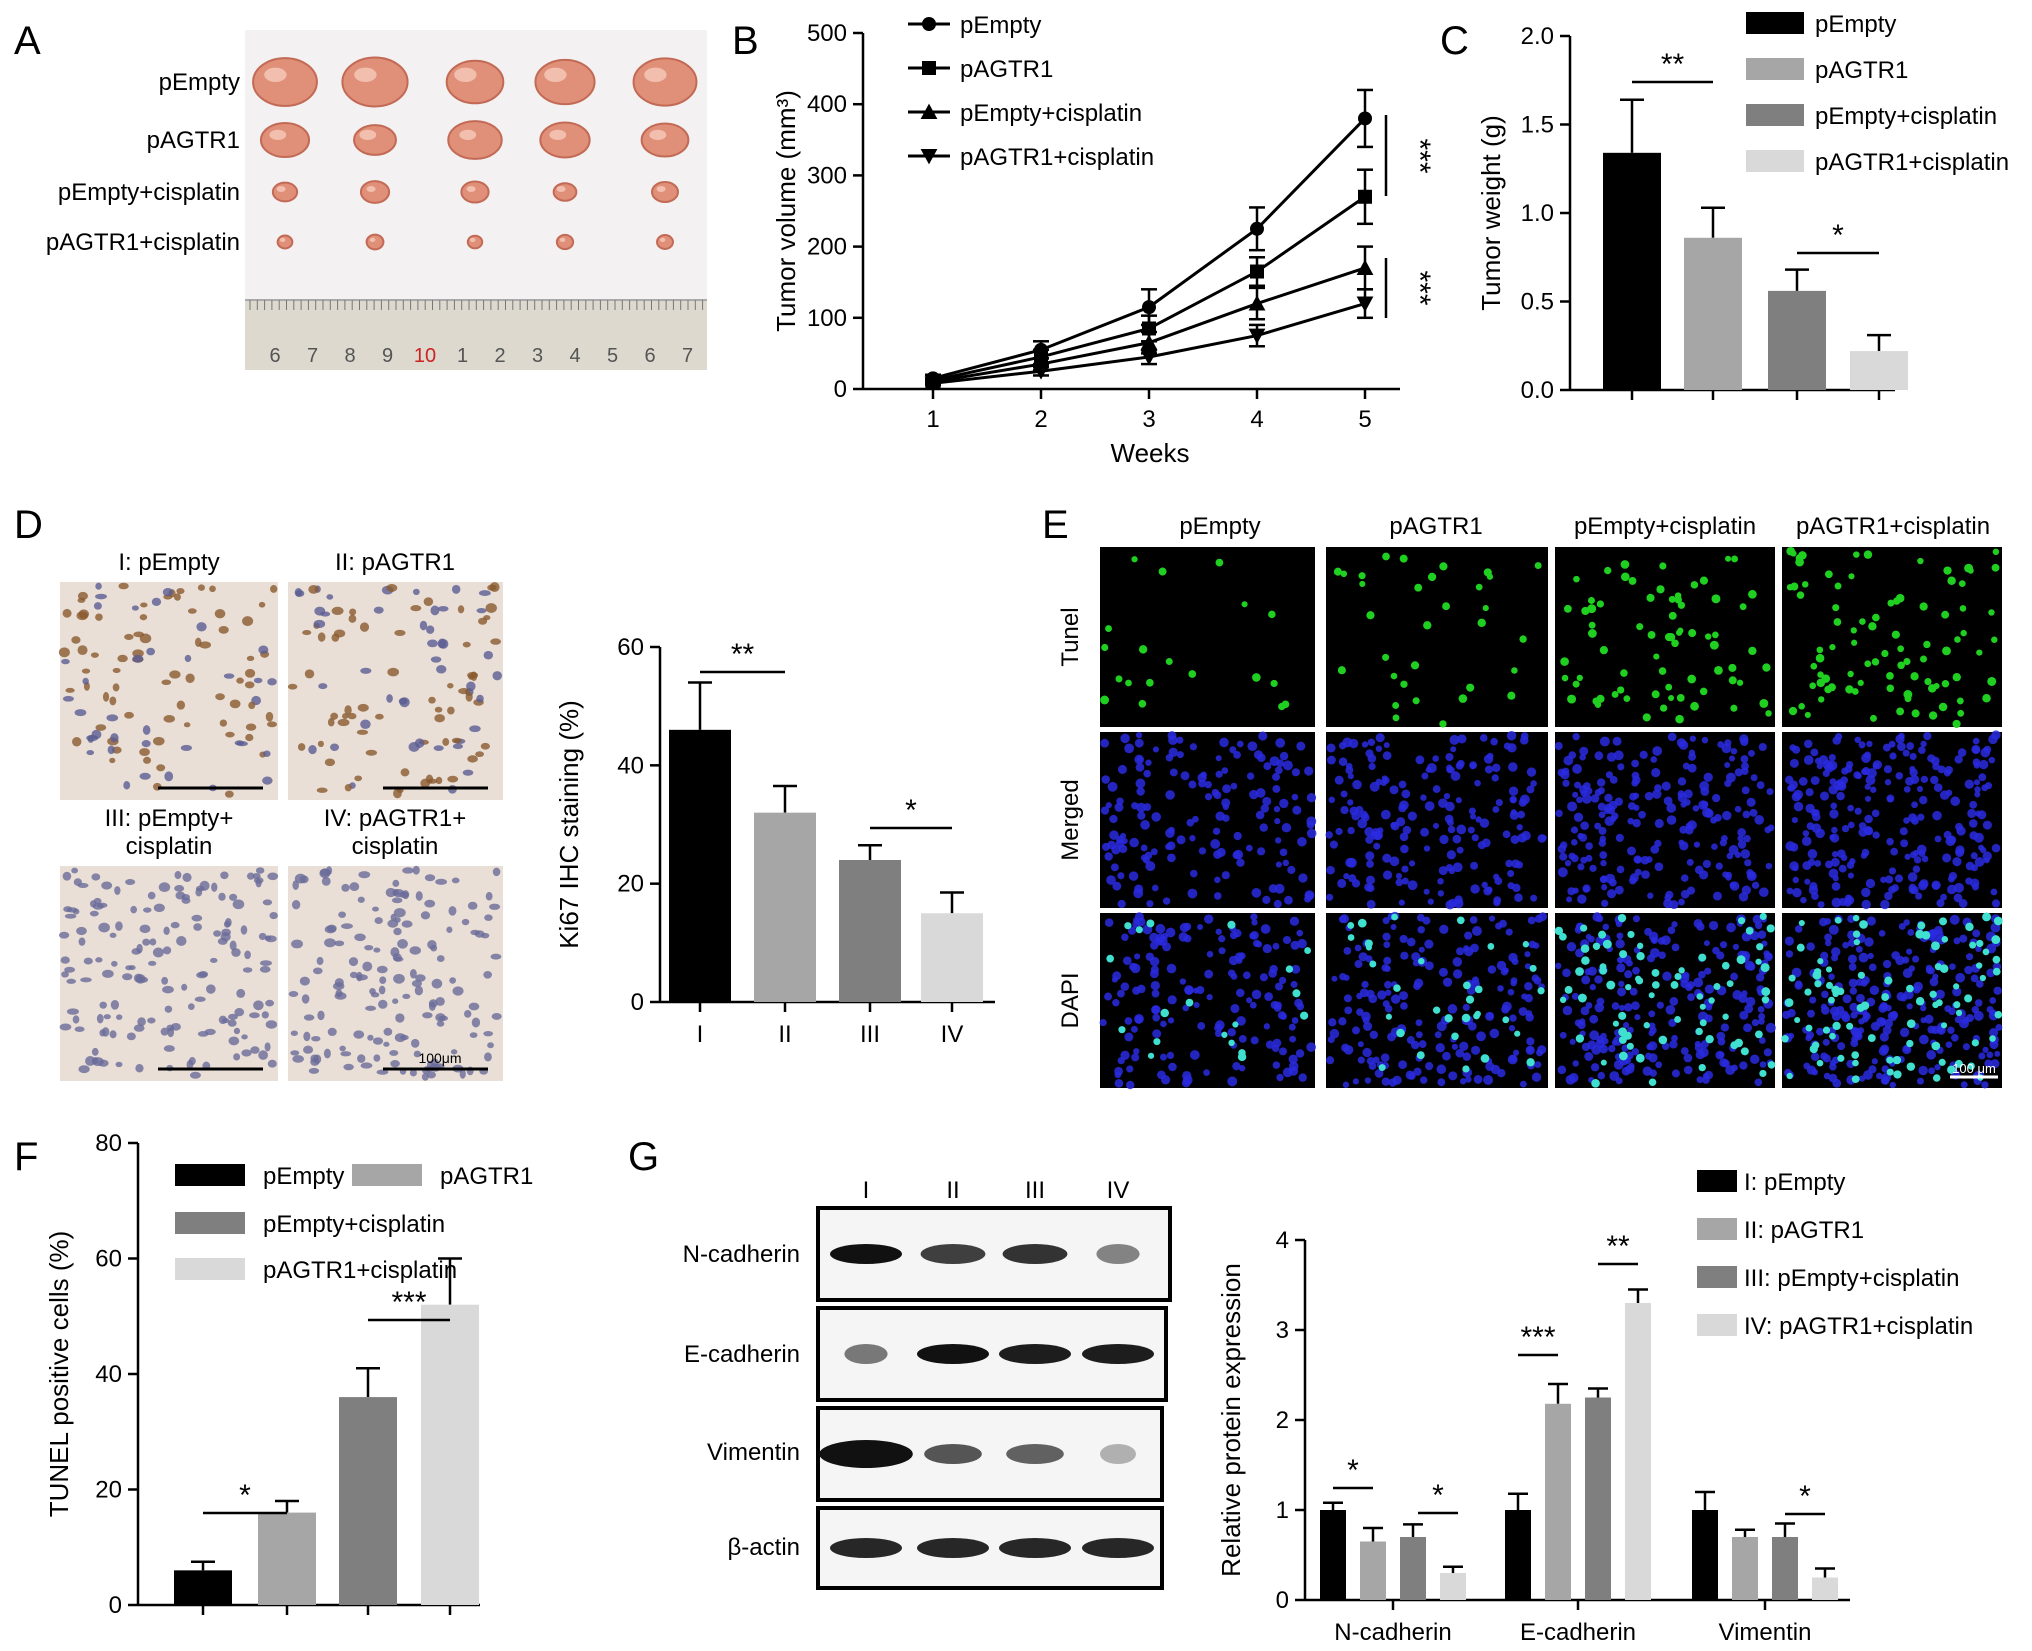  What do you see at coordinates (827, 175) in the screenshot?
I see `y-tick-label: 300` at bounding box center [827, 175].